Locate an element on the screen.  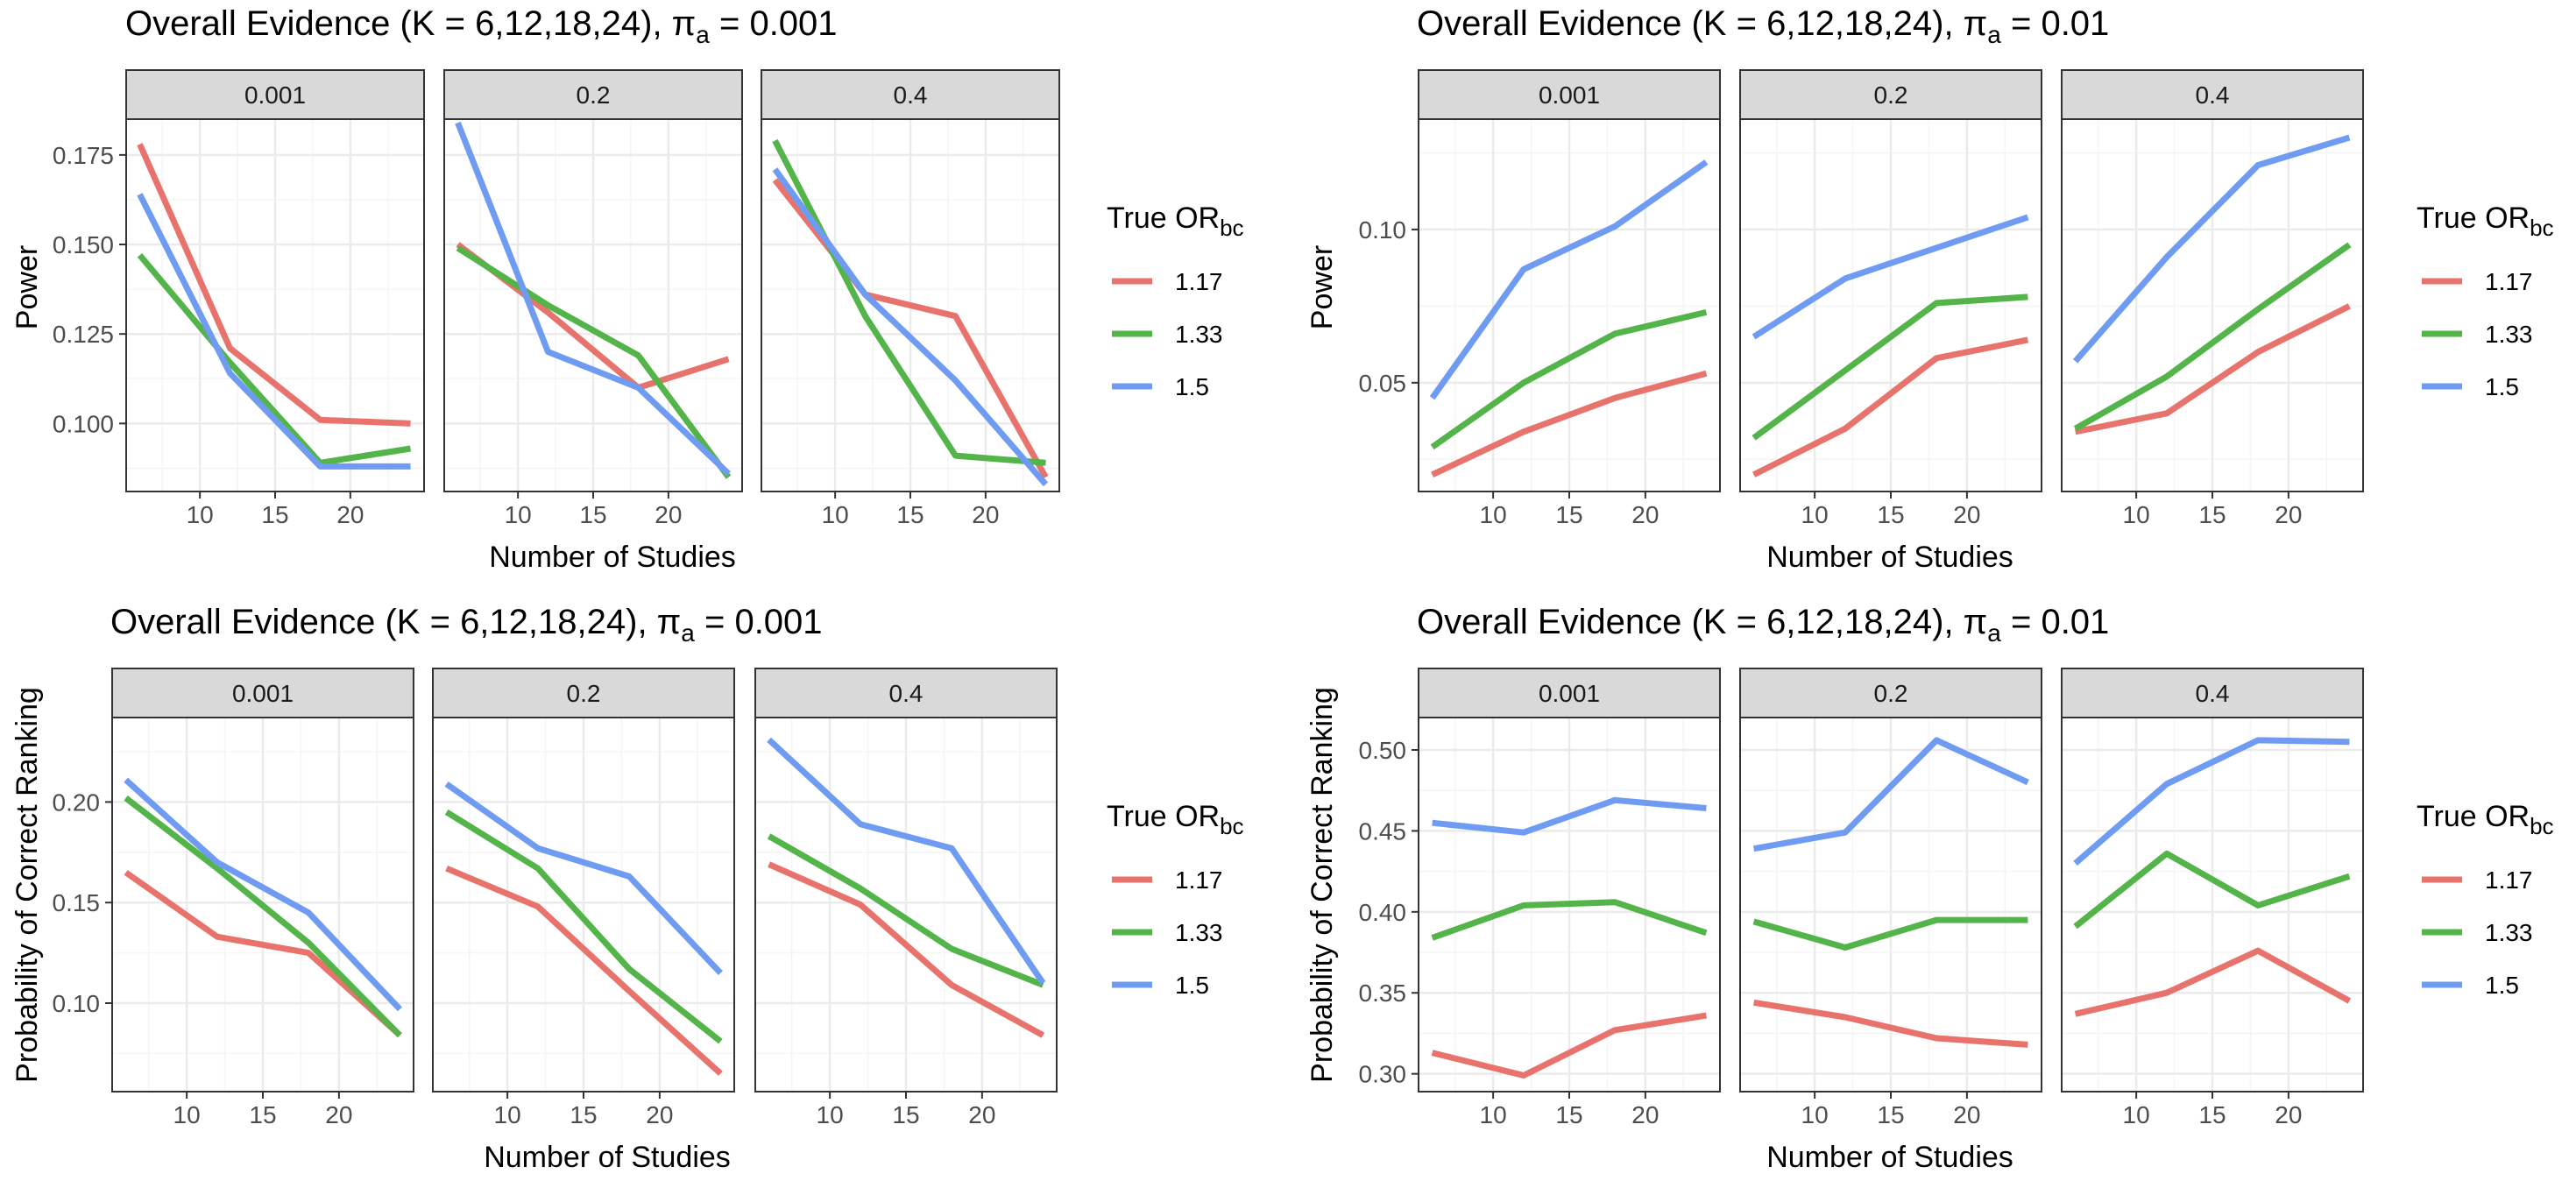
chart-title-suffix: = 0.001 is located at coordinates (759, 622).